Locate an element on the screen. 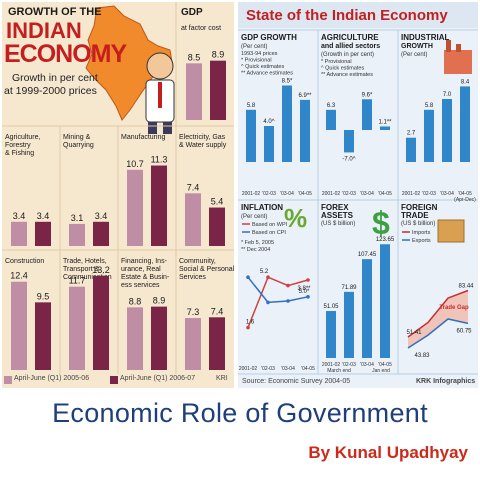 The image size is (480, 480). cell-6-title-2: Communication is located at coordinates (87, 277).